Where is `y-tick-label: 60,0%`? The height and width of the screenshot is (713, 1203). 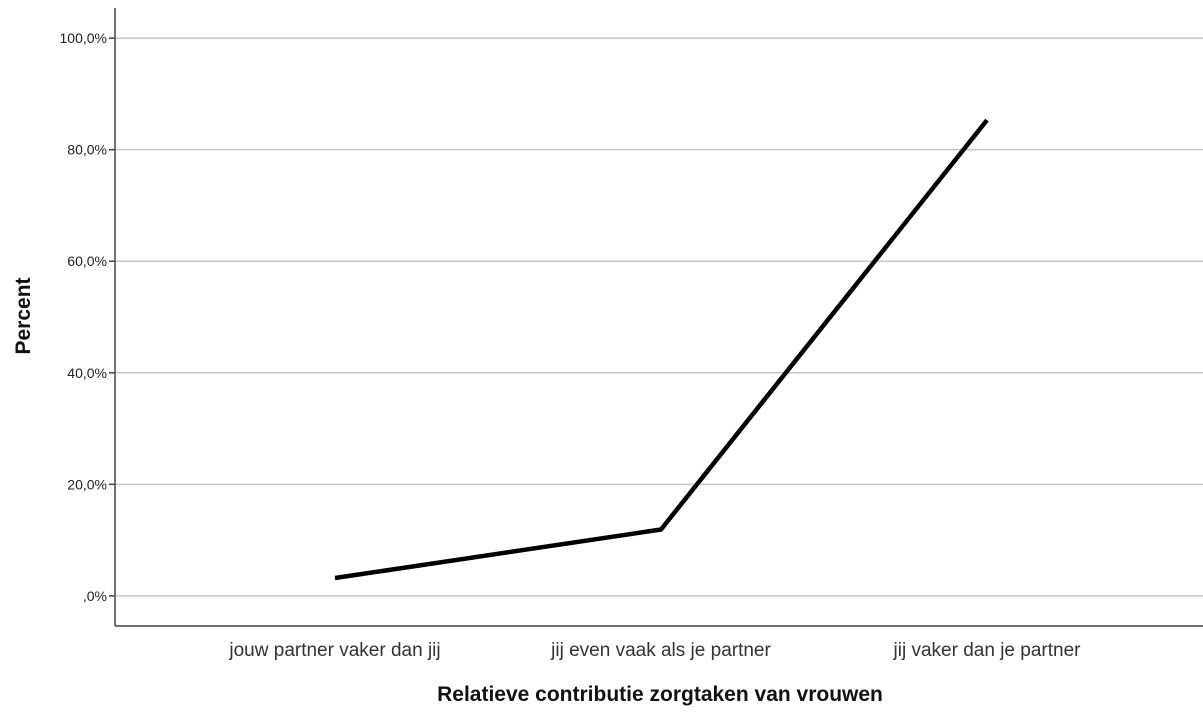
y-tick-label: 60,0% is located at coordinates (87, 261).